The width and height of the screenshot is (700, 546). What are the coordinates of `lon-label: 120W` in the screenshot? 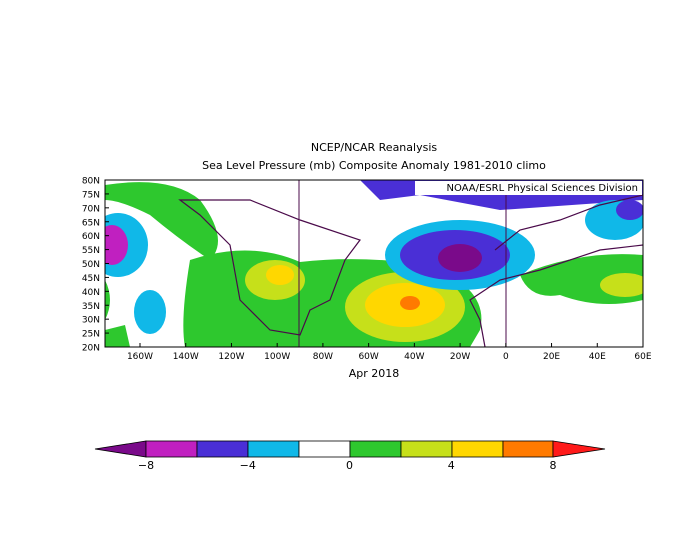 It's located at (231, 357).